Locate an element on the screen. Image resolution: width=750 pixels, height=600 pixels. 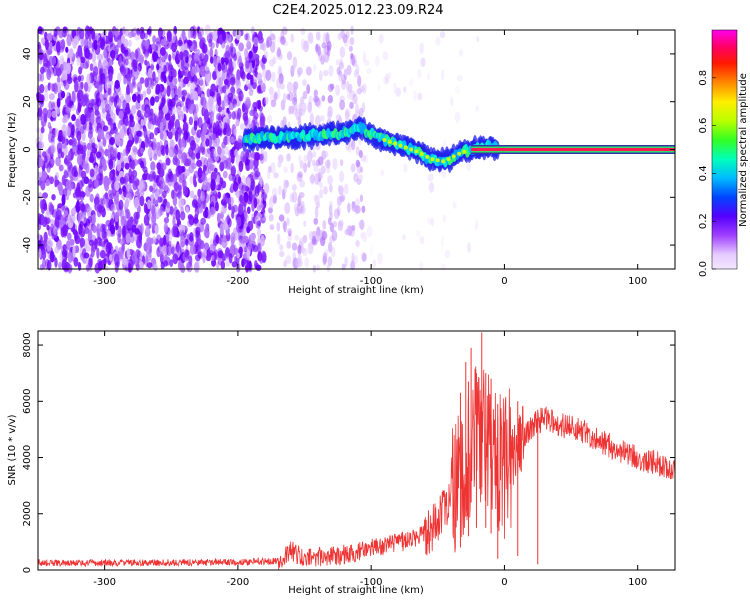
spectrogram-ridge is located at coordinates (458, 144).